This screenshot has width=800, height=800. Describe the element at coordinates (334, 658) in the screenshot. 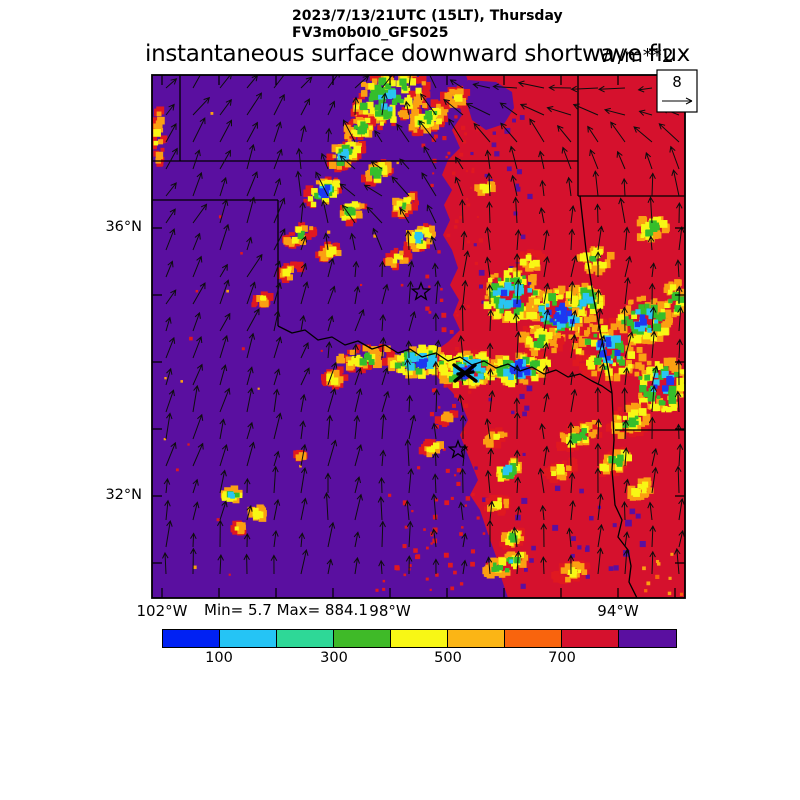

I see `colorbar-tick-label: 300` at that location.